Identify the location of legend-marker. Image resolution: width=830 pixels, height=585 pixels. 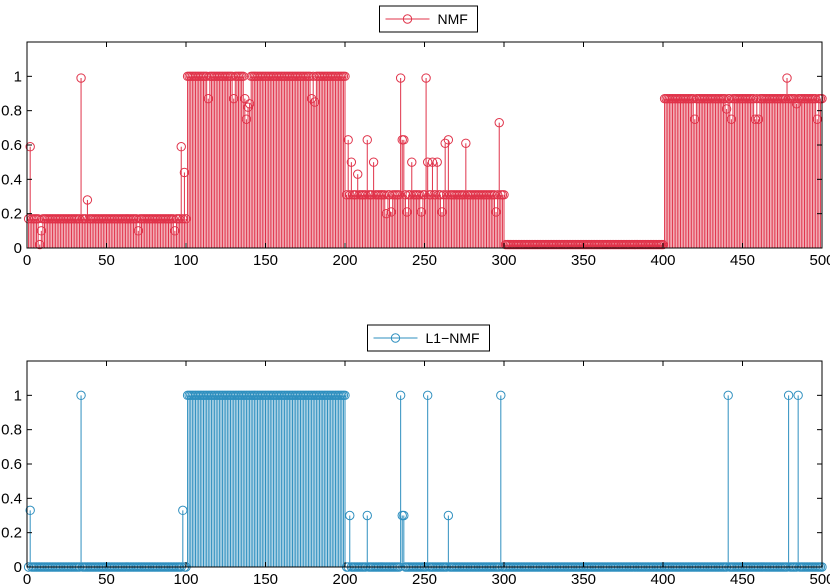
(407, 19).